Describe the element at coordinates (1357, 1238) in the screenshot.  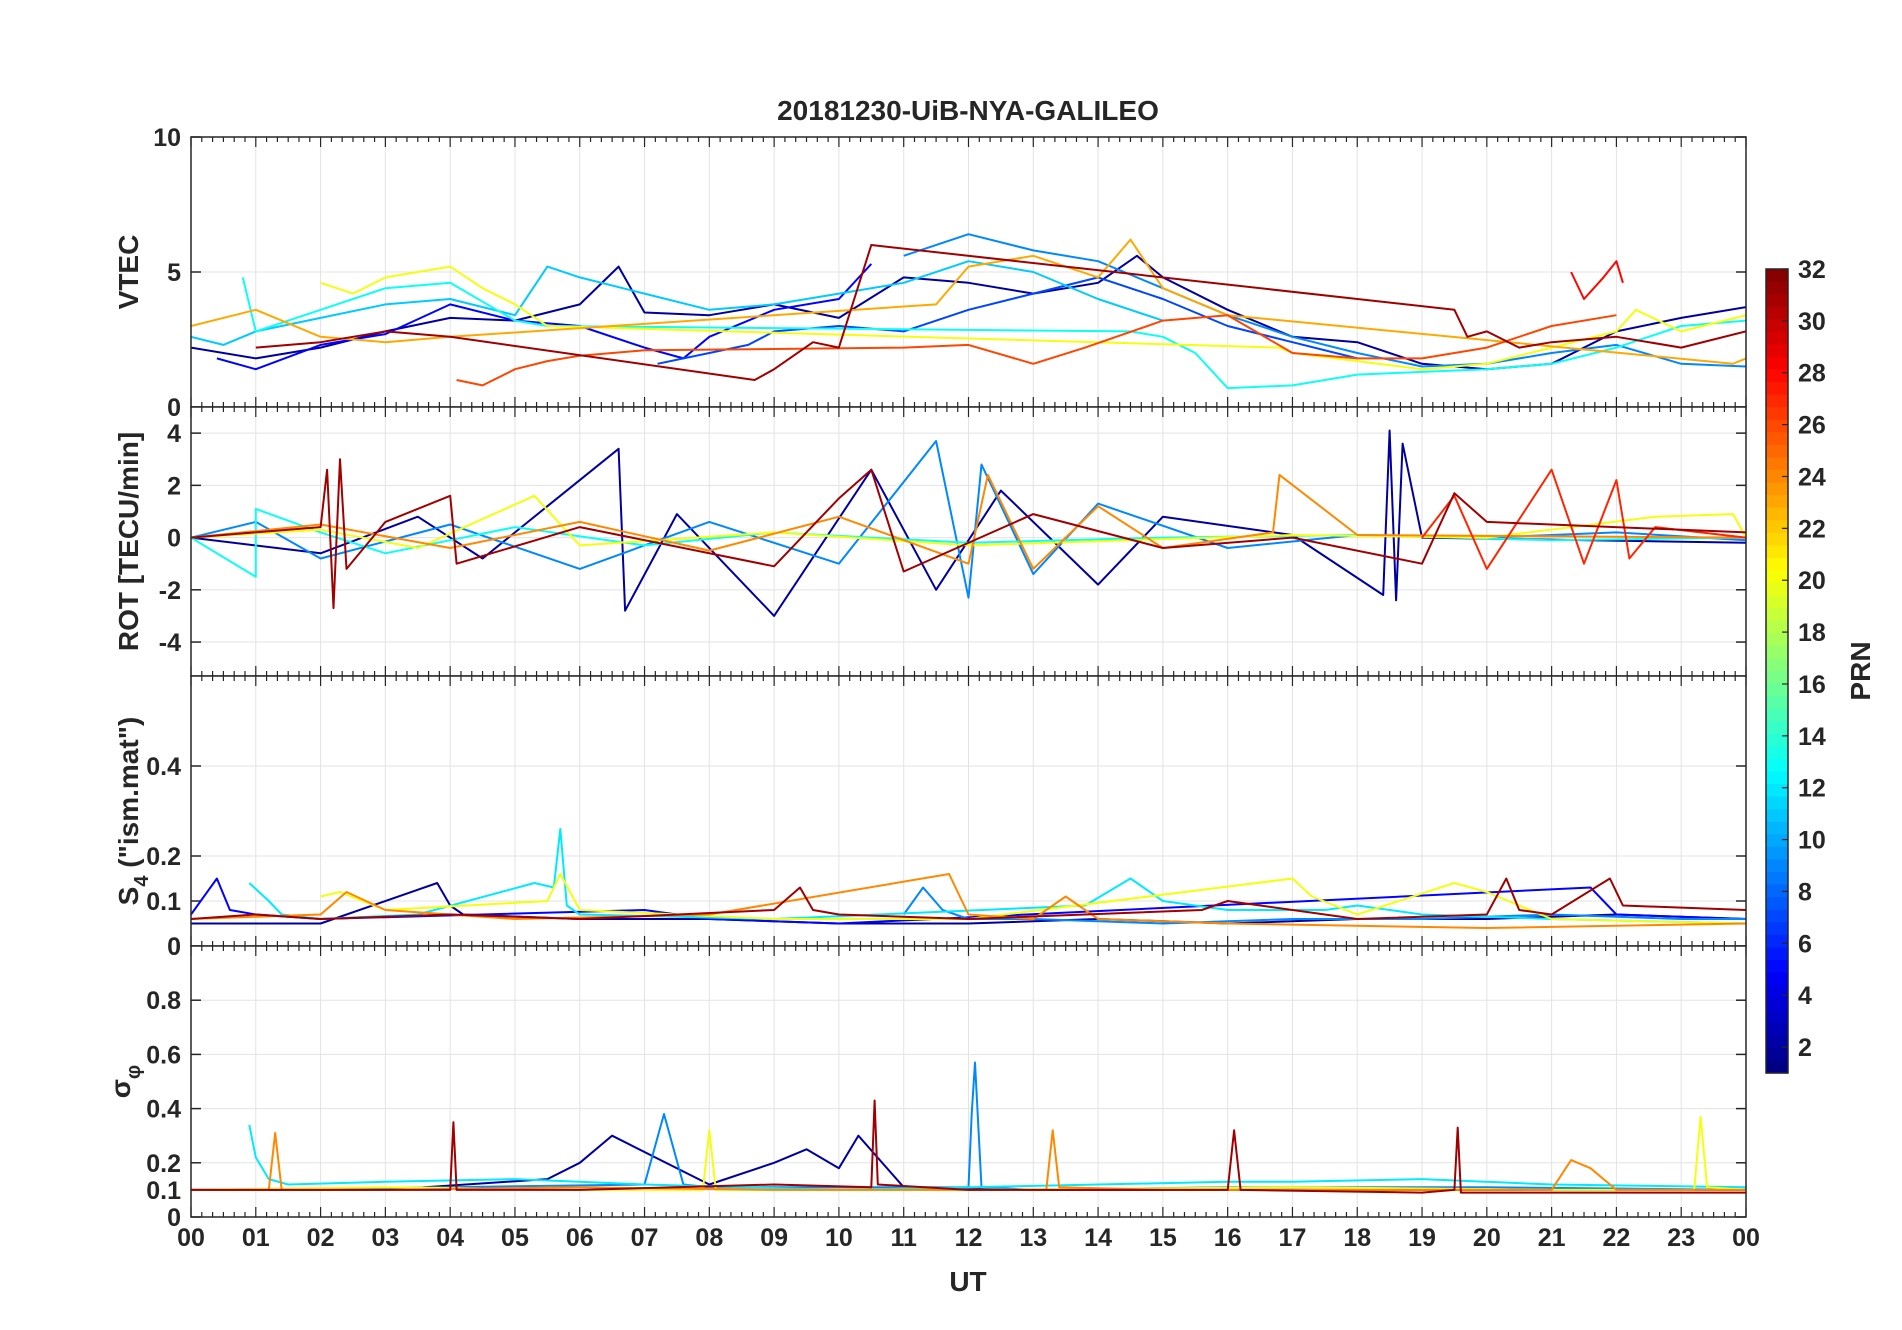
I see `x-tick-label: 18` at that location.